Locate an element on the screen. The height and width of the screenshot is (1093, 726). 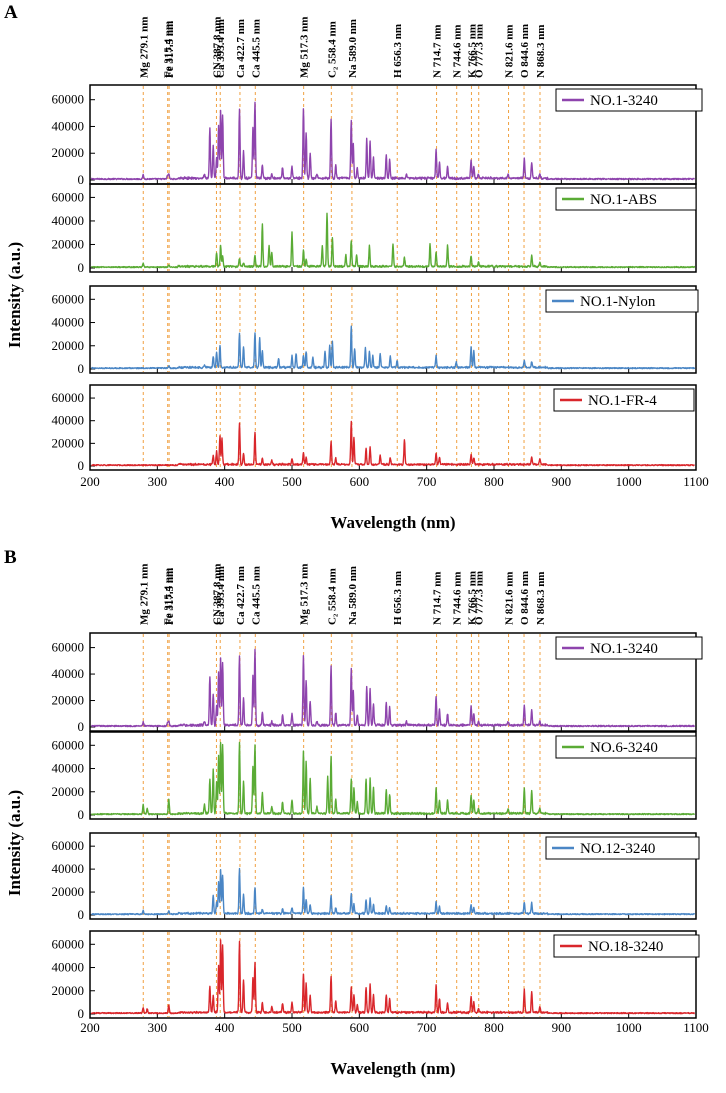
x-tick-label: 1000 is located at coordinates (629, 481).